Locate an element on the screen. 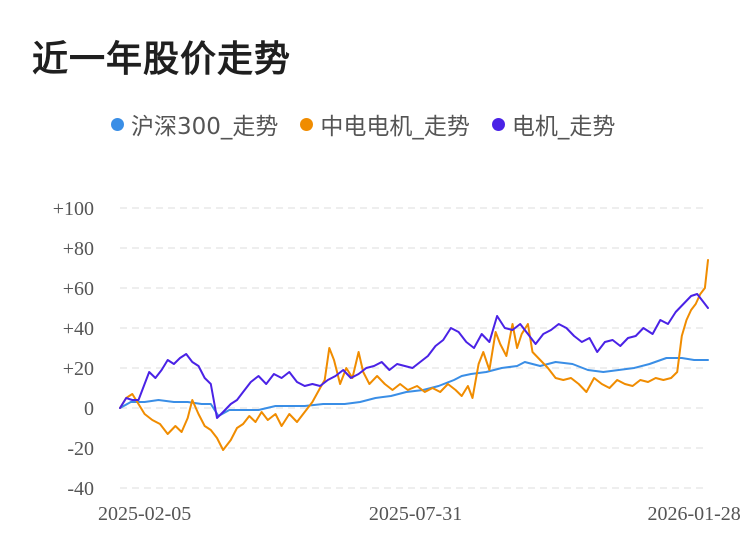  y-tick-label: 0 is located at coordinates (89, 409).